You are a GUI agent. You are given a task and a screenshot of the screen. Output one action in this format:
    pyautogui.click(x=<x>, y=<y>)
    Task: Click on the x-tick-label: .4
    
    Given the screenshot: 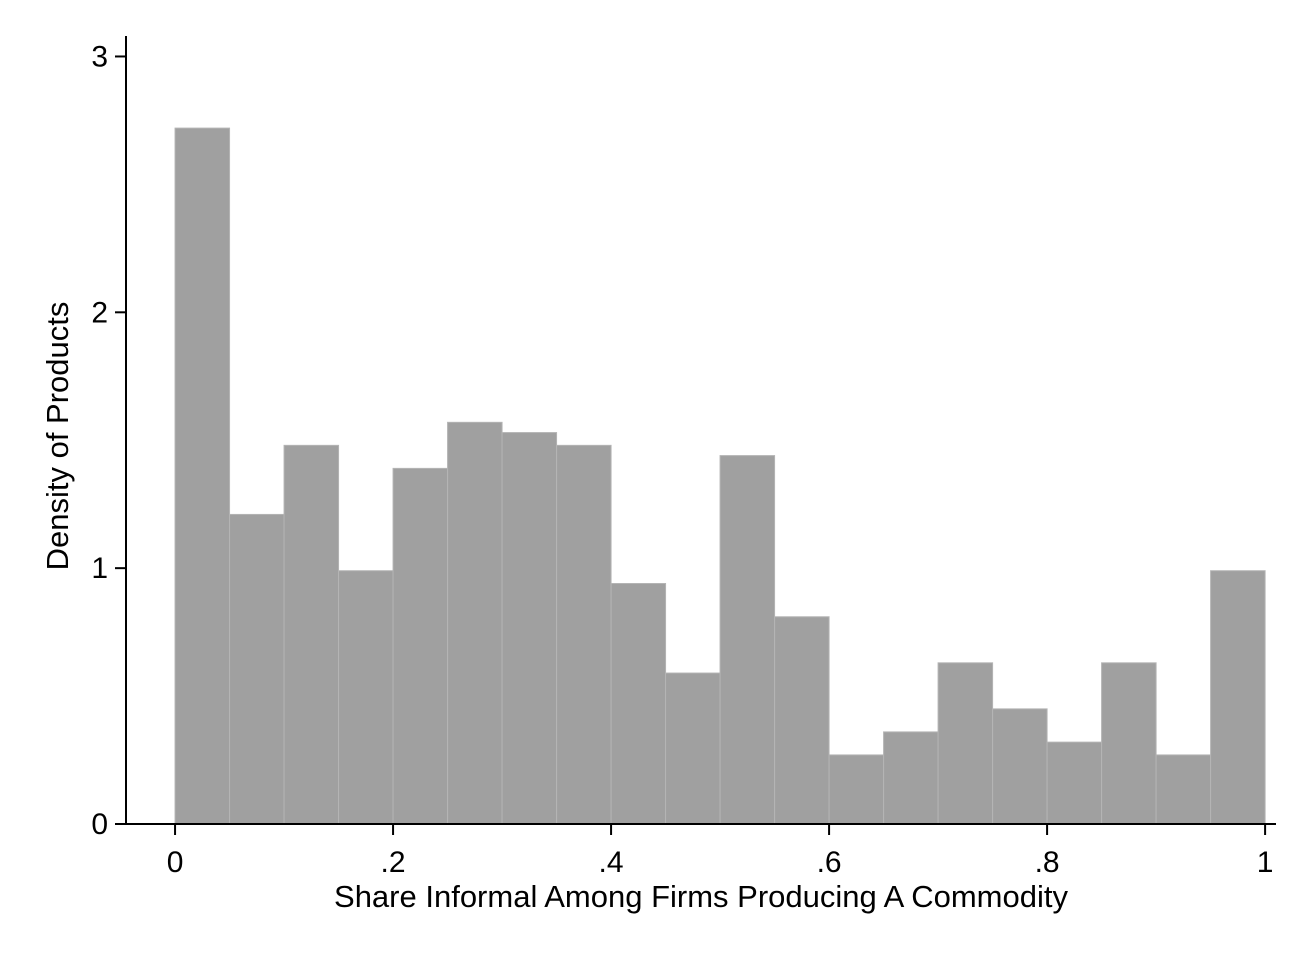 What is the action you would take?
    pyautogui.click(x=611, y=862)
    